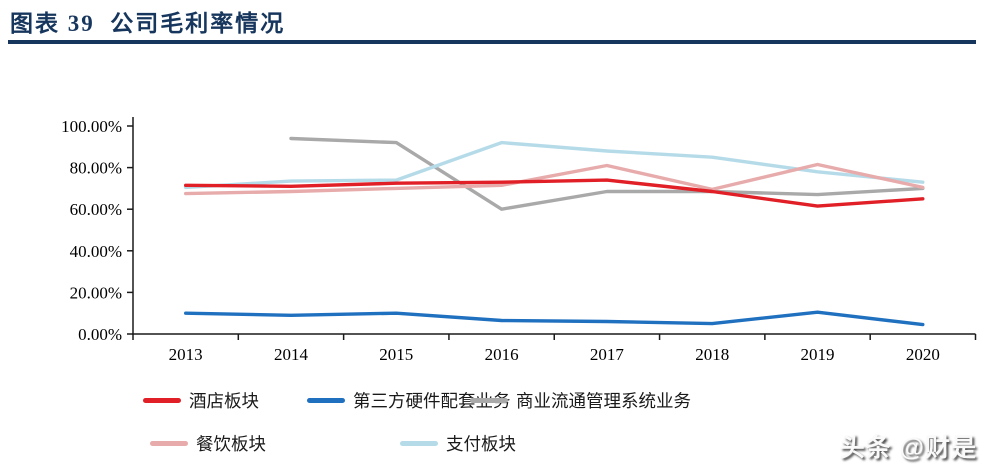 The height and width of the screenshot is (467, 983). I want to click on x-axis-label: 2019, so click(818, 354).